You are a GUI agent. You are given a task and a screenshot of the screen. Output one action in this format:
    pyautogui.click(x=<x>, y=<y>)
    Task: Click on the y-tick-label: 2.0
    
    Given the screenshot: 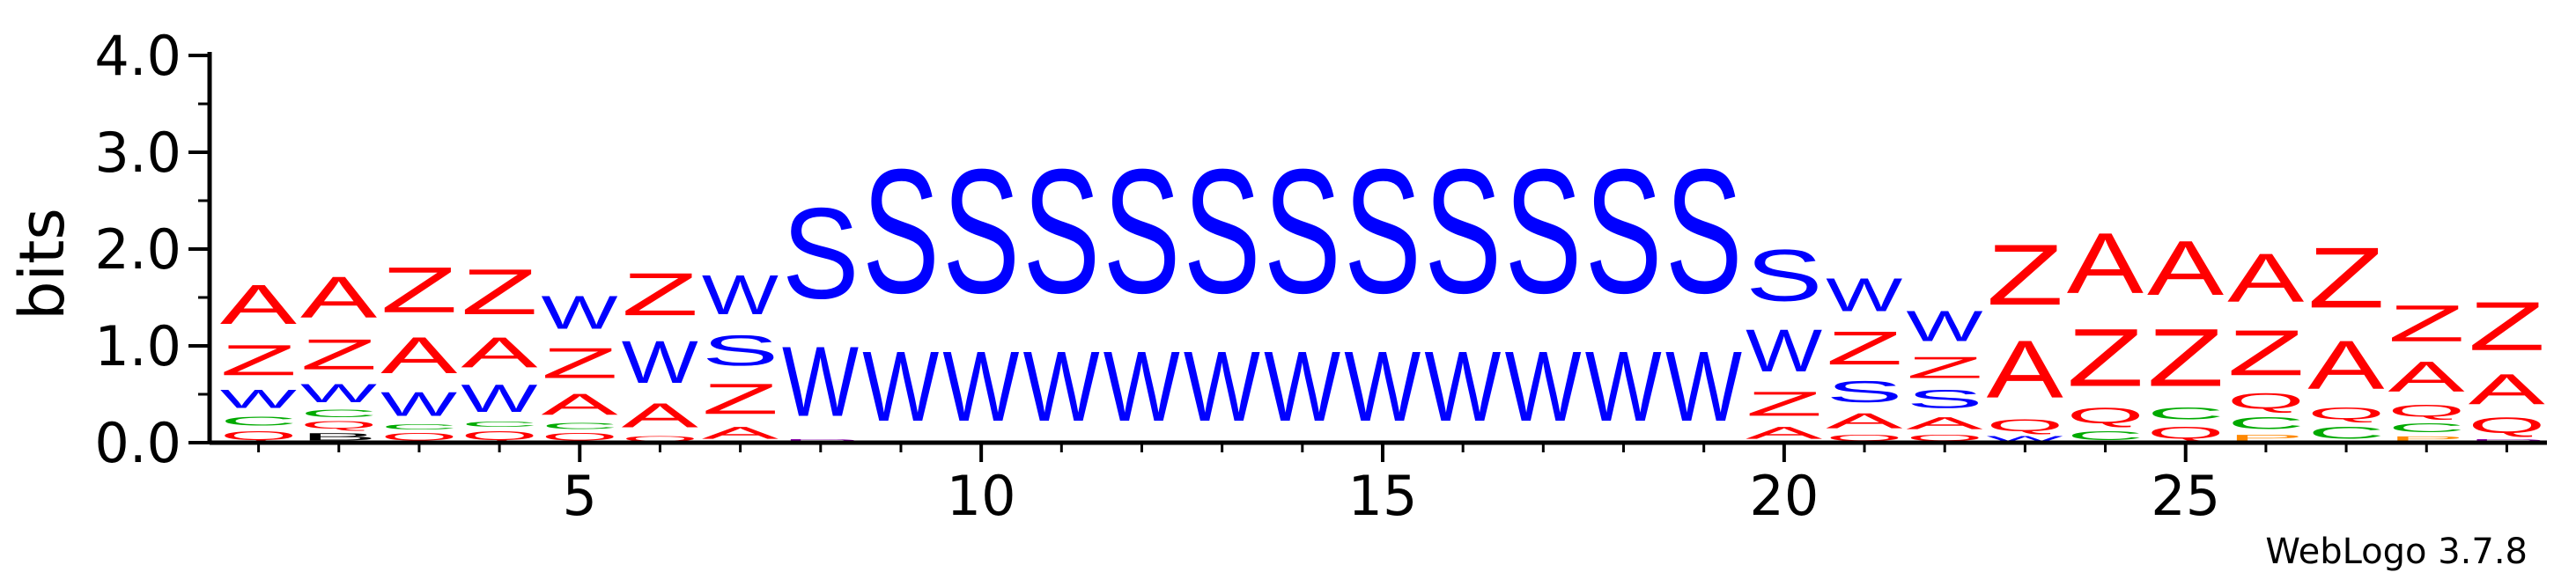 What is the action you would take?
    pyautogui.click(x=137, y=249)
    